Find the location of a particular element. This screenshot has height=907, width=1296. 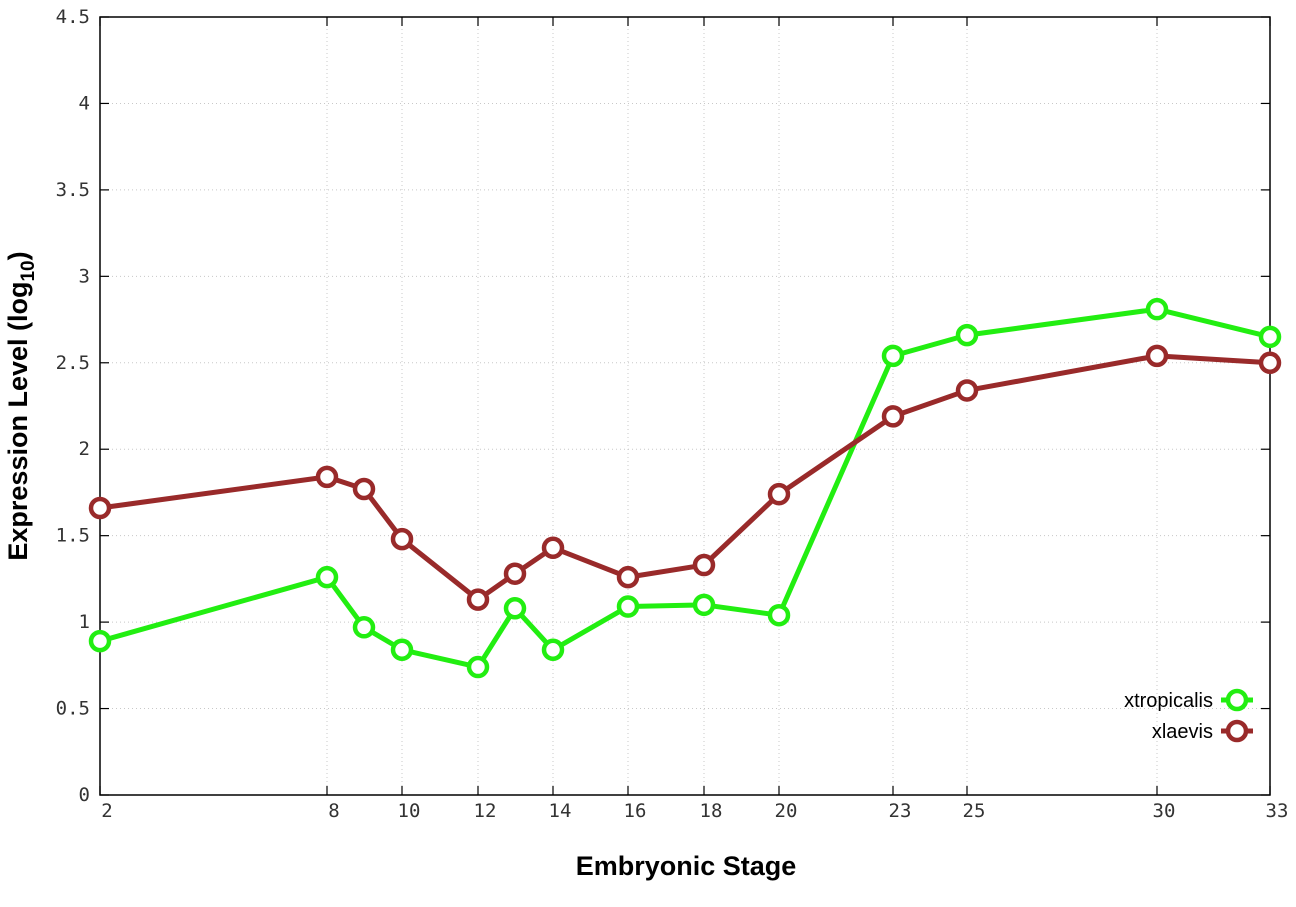

x-tick-label: 2 is located at coordinates (106, 811).